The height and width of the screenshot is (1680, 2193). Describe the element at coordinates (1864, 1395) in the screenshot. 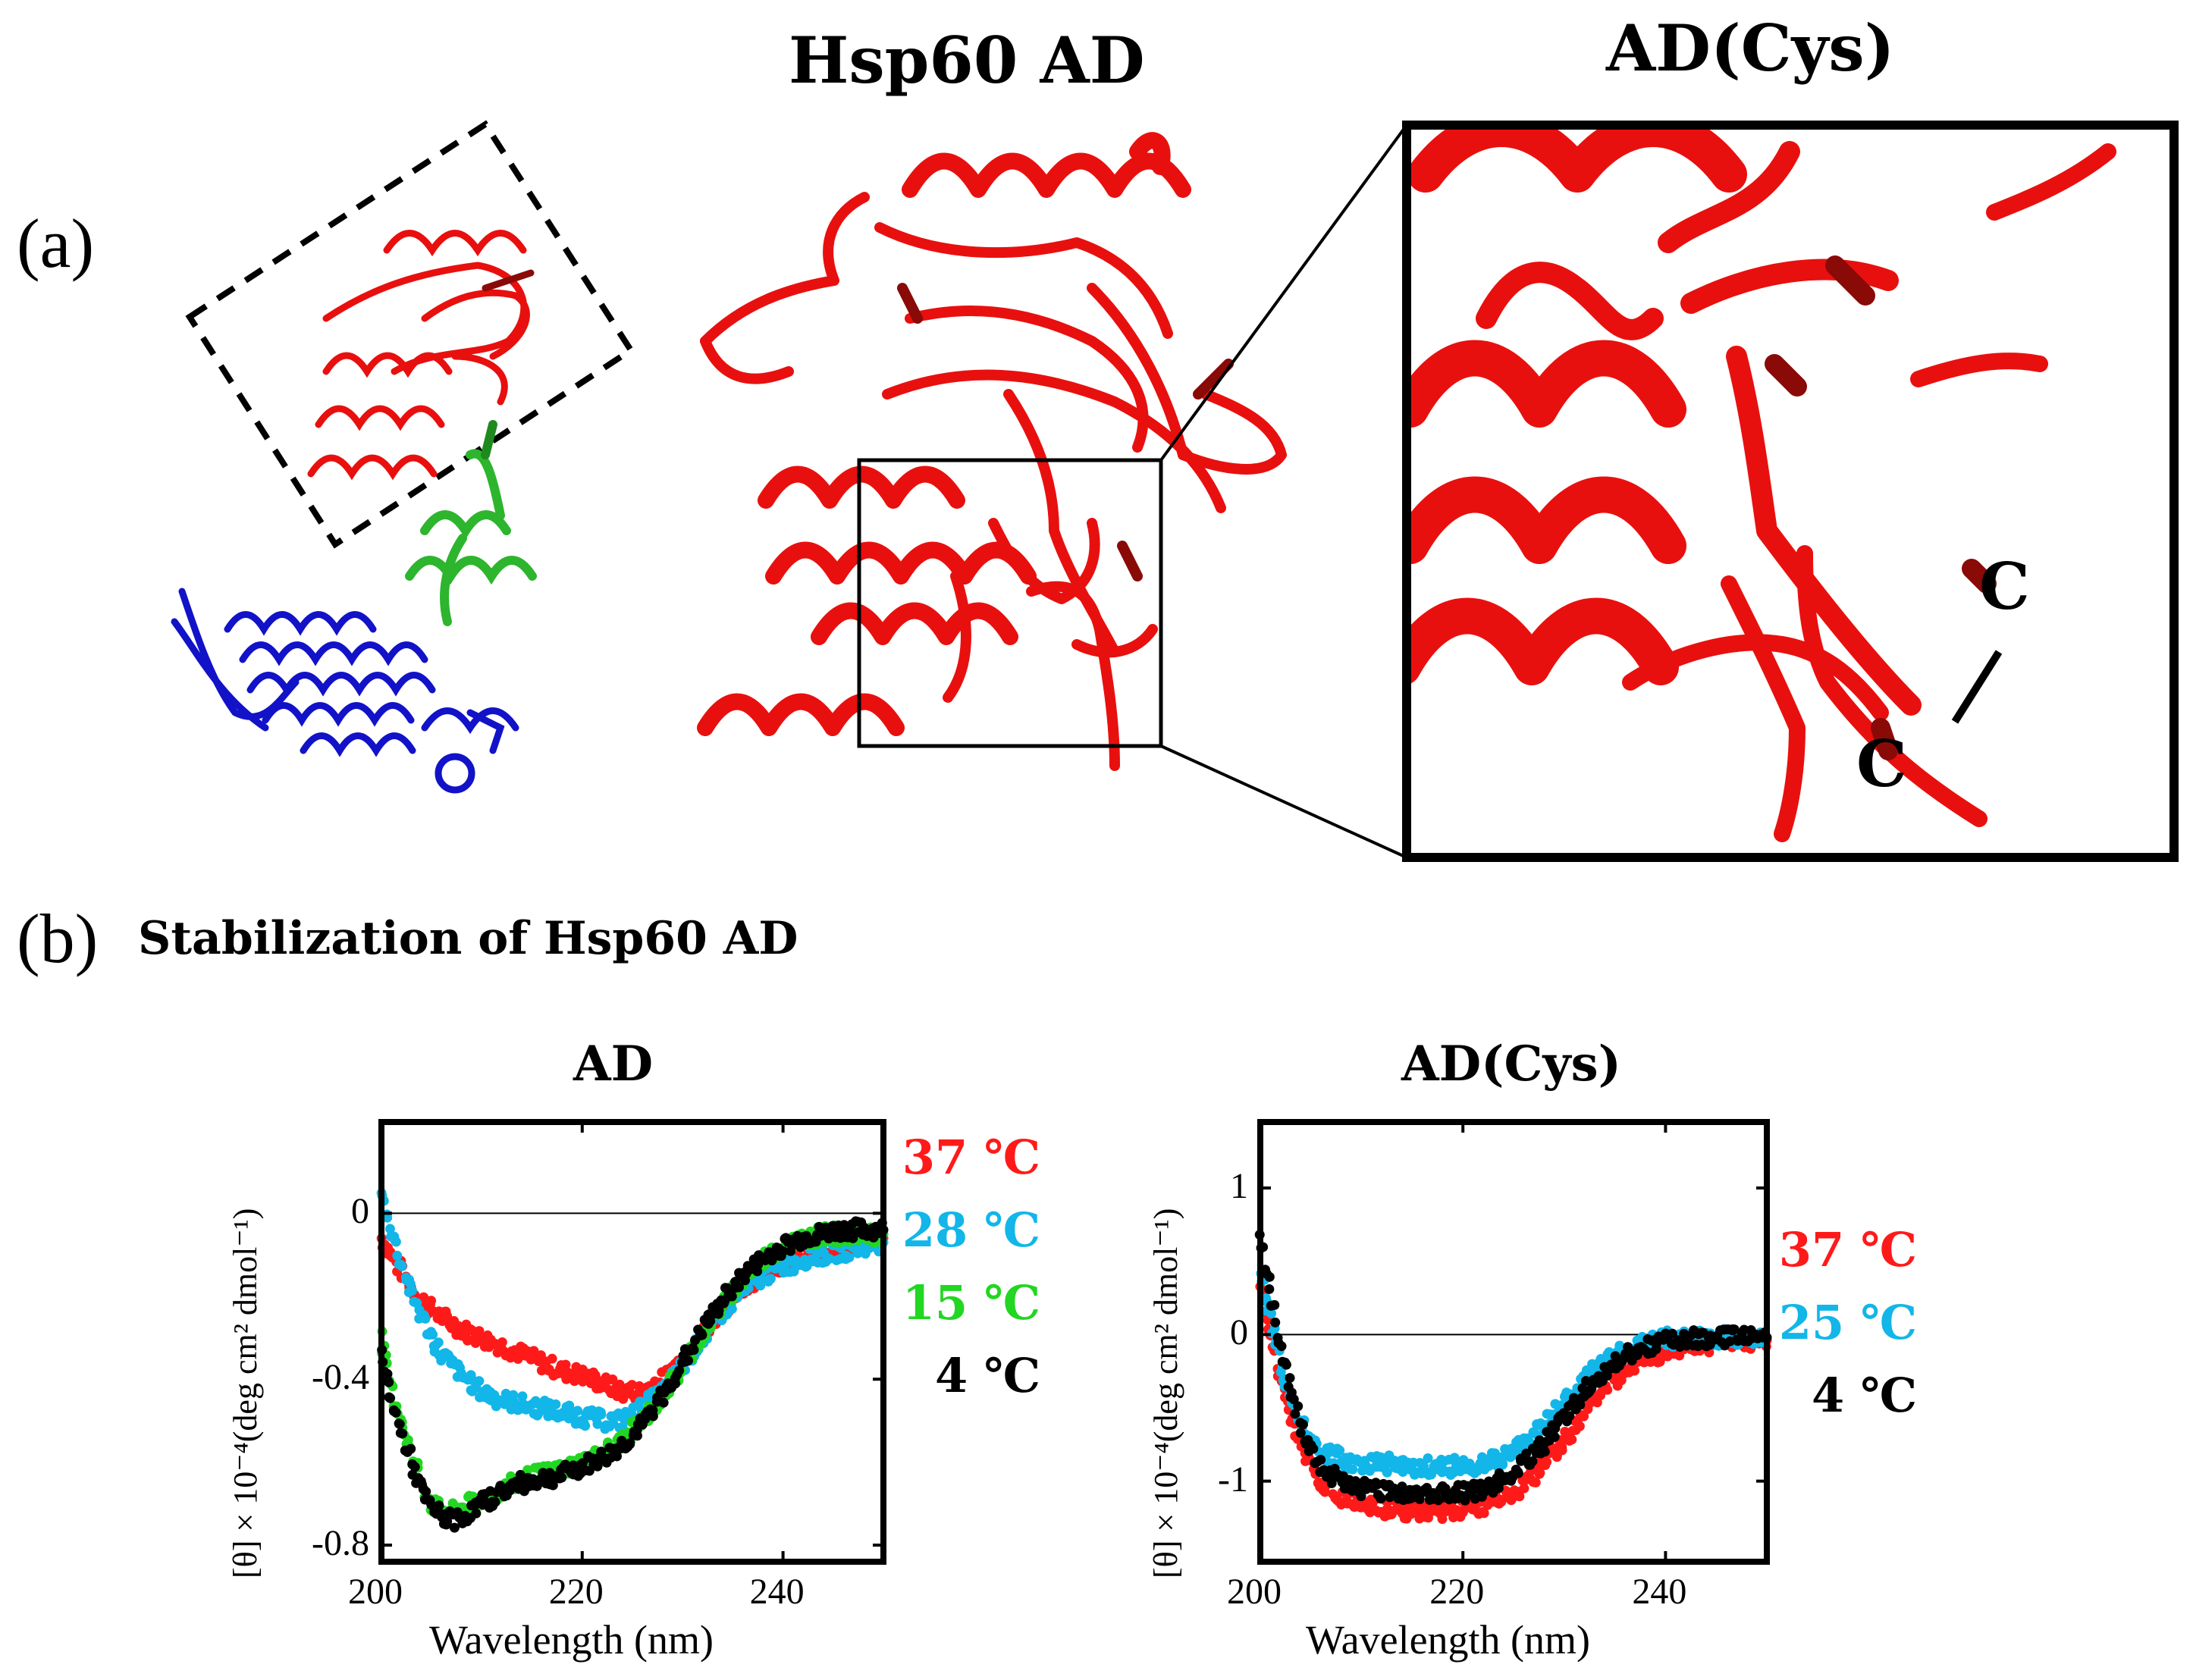

I see `legend-item: 4 ℃` at that location.